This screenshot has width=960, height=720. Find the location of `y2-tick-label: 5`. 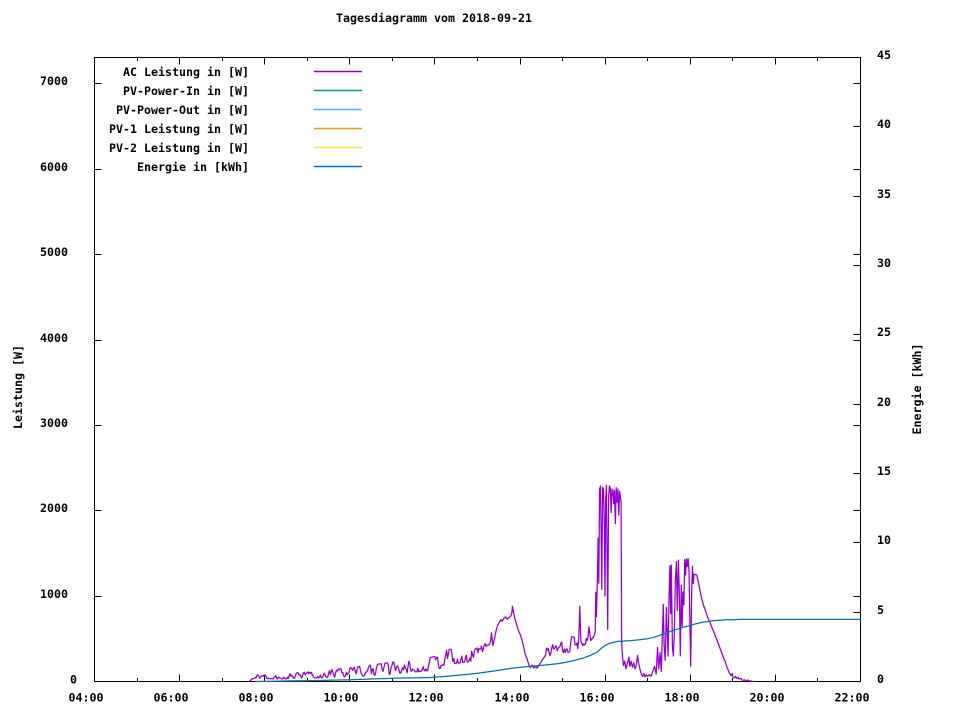

y2-tick-label: 5 is located at coordinates (880, 610).